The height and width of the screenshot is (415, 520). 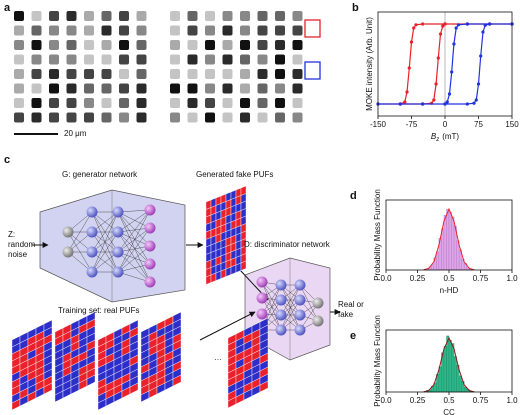 I want to click on x-tick-label: 0.75, so click(x=481, y=278).